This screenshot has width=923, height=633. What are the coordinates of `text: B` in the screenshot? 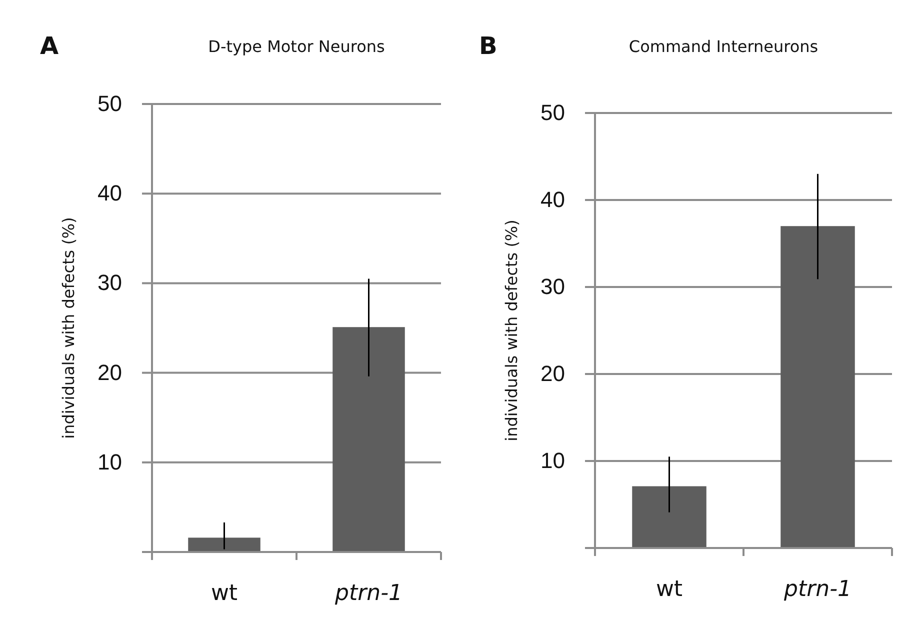 It's located at (488, 46).